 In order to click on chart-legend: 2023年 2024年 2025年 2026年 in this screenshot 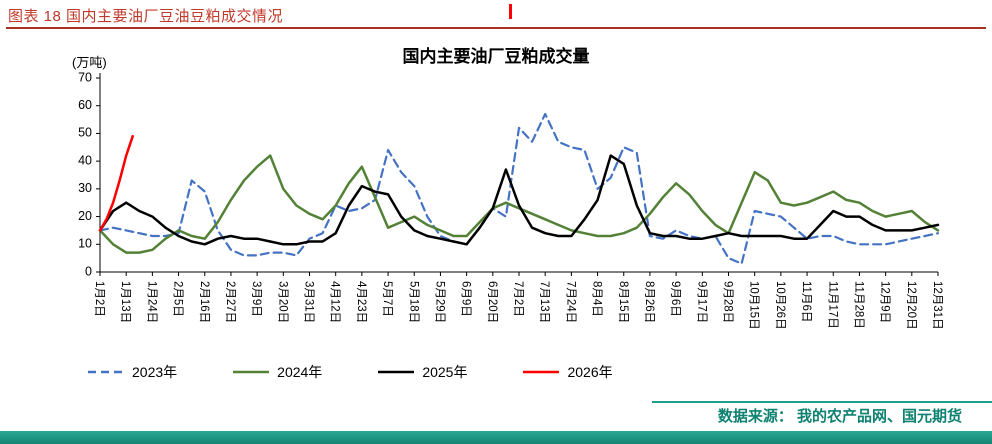, I will do `click(378, 372)`.